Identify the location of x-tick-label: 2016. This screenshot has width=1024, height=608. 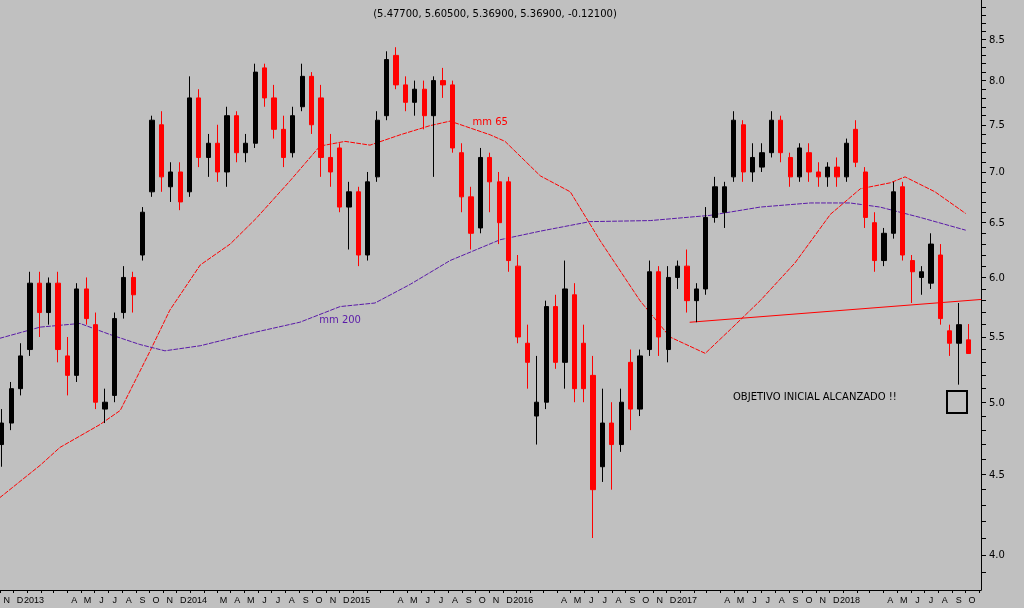
(523, 599).